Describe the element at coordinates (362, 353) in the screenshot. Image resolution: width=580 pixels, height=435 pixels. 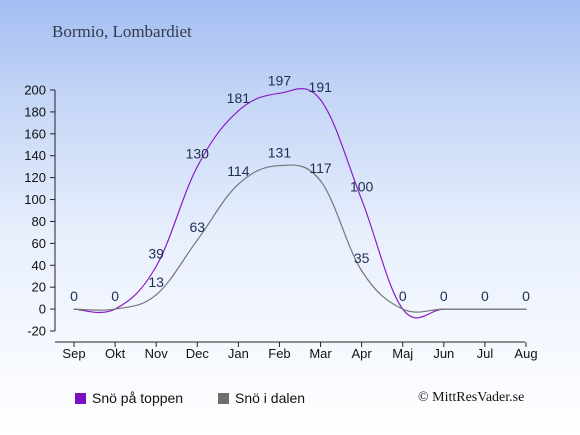
I see `x-tick-label: Apr` at that location.